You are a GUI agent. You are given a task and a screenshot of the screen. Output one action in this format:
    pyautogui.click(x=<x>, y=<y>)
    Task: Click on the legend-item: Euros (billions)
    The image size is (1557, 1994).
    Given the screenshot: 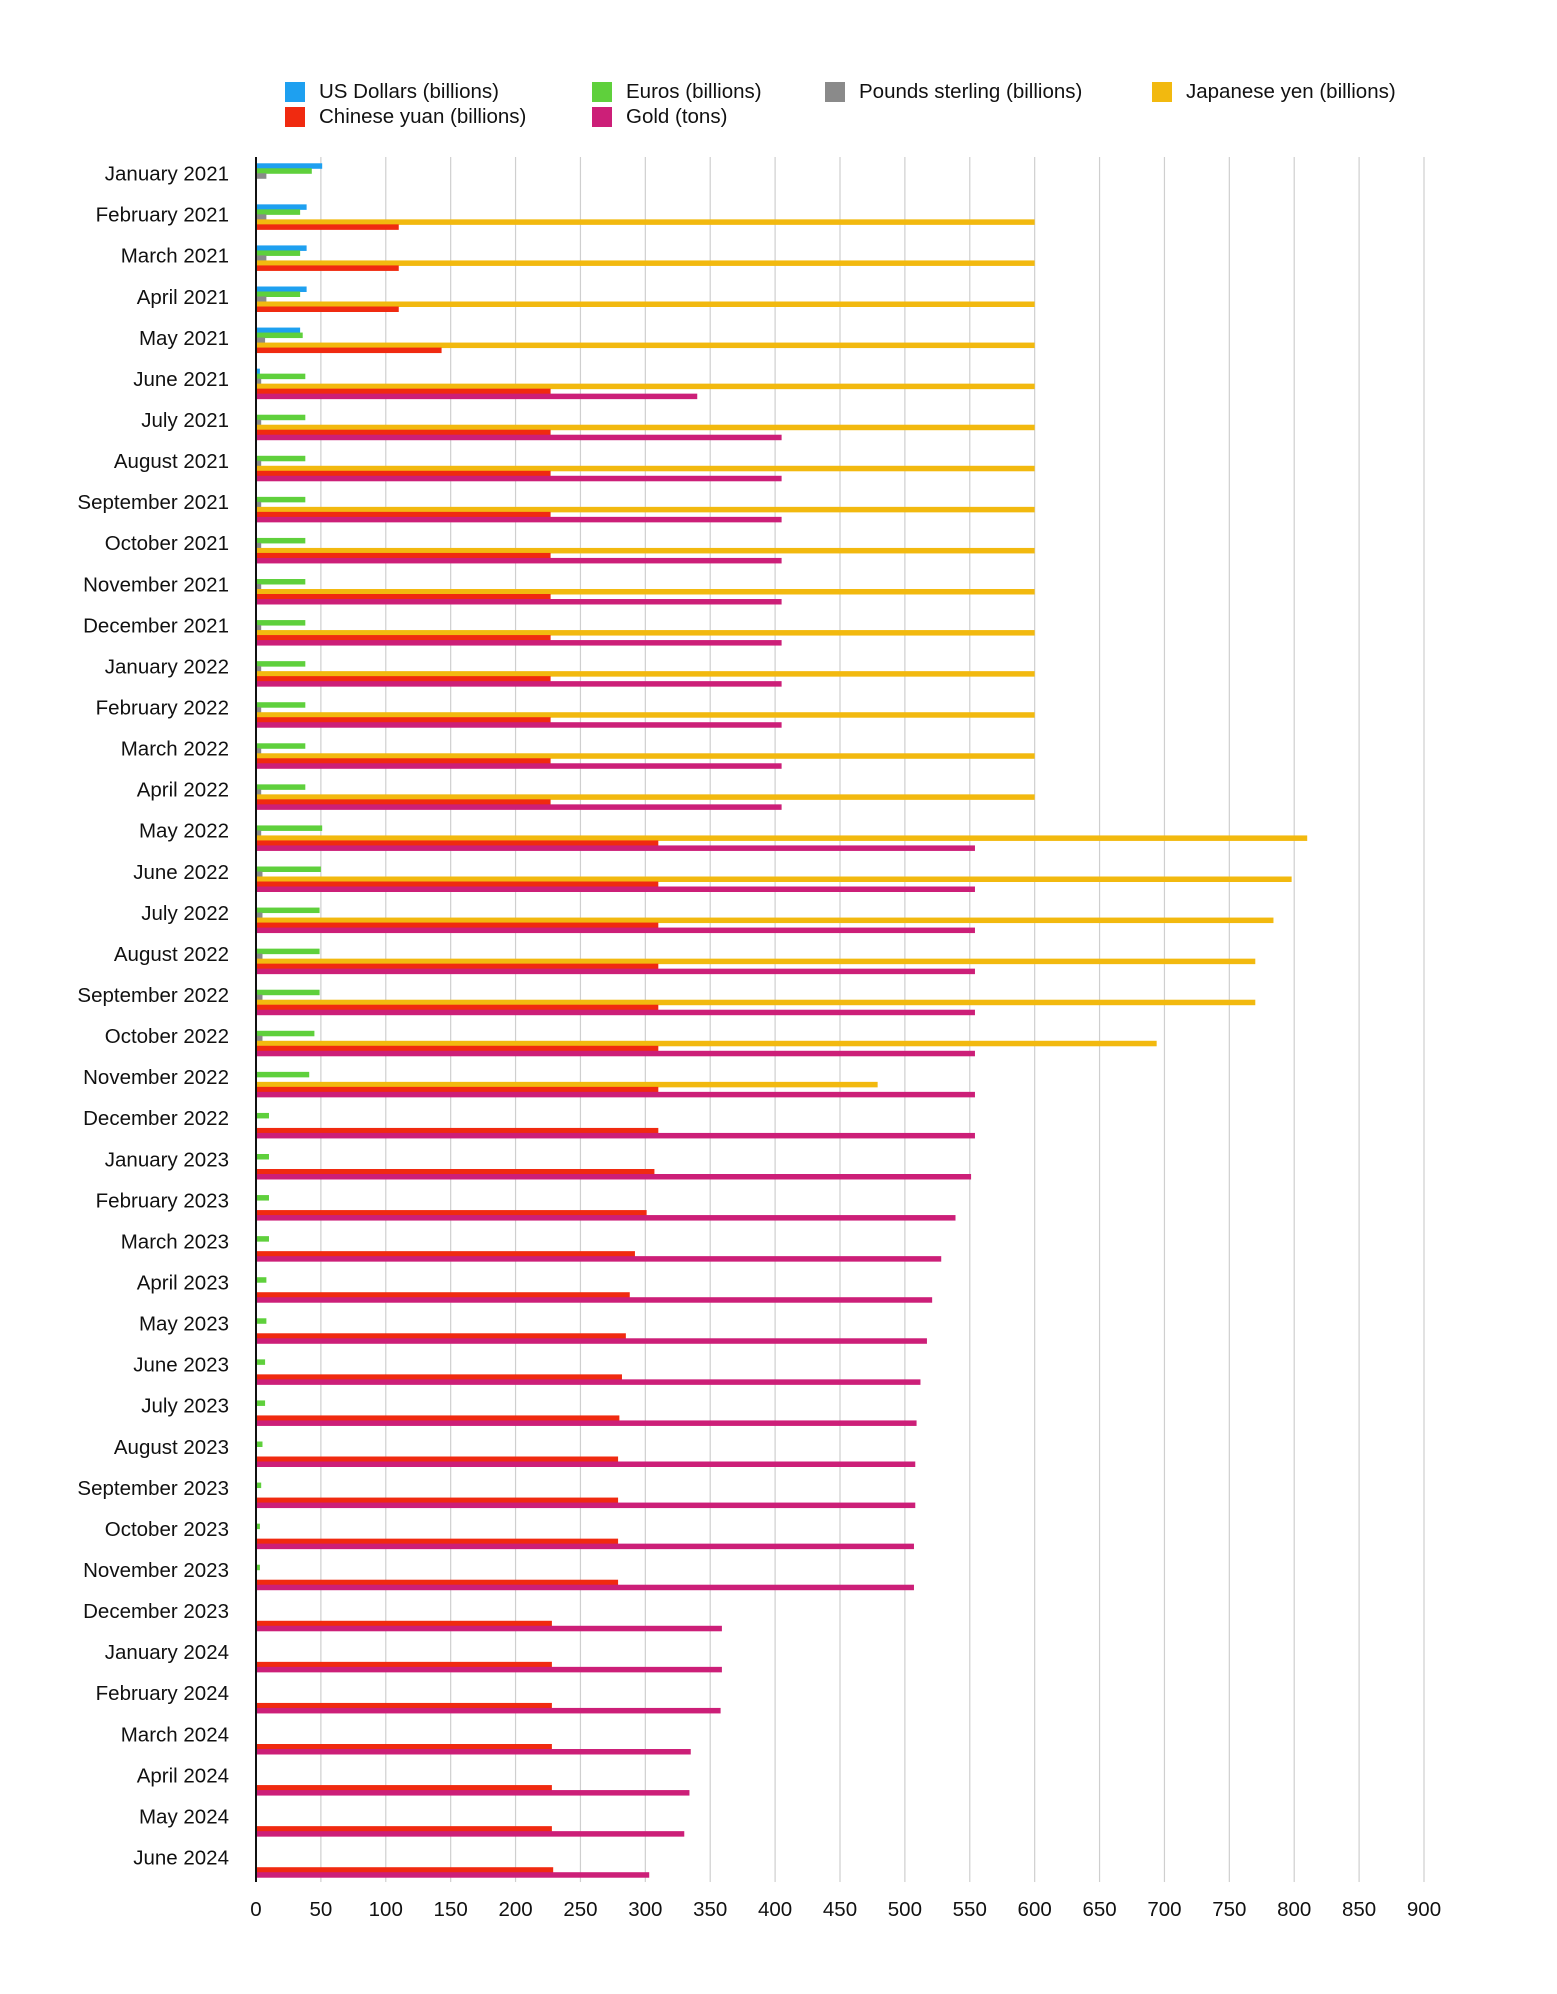 What is the action you would take?
    pyautogui.click(x=677, y=92)
    